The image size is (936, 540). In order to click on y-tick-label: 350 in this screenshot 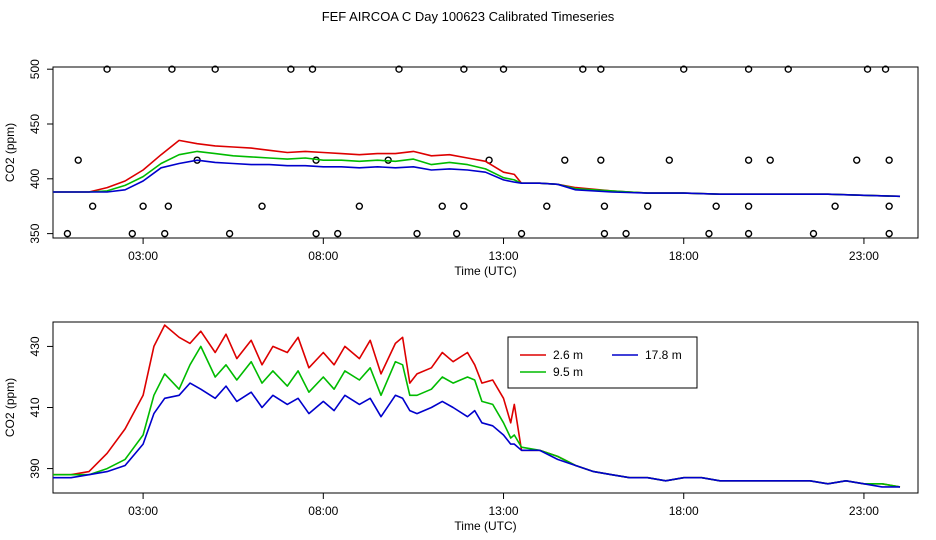, I will do `click(35, 233)`.